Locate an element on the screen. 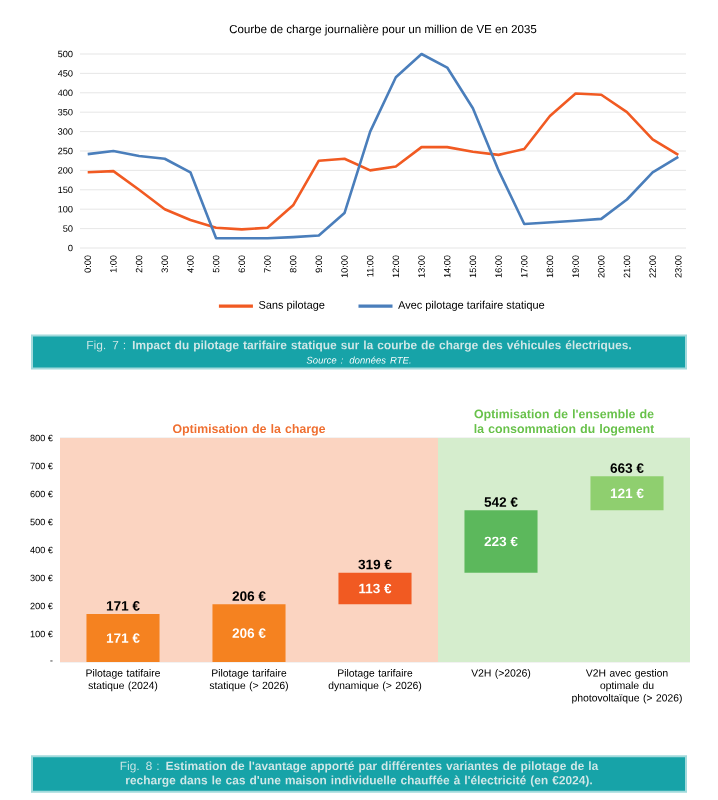 Image resolution: width=718 pixels, height=800 pixels. line-series is located at coordinates (383, 161).